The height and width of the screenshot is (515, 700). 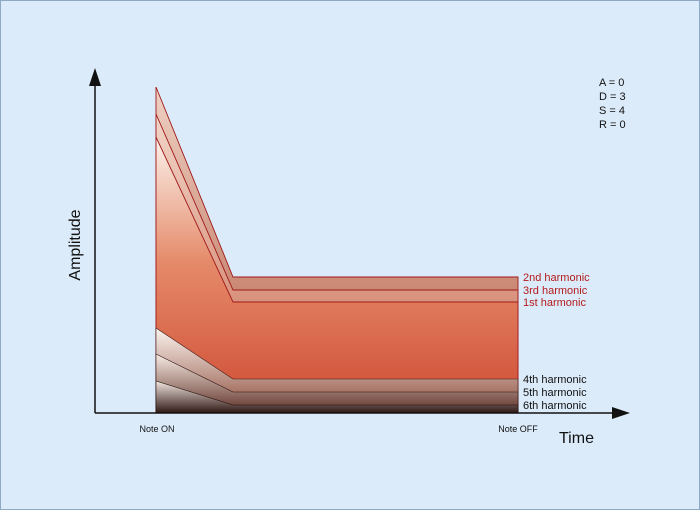 I want to click on param-decay: D = 3, so click(x=612, y=97).